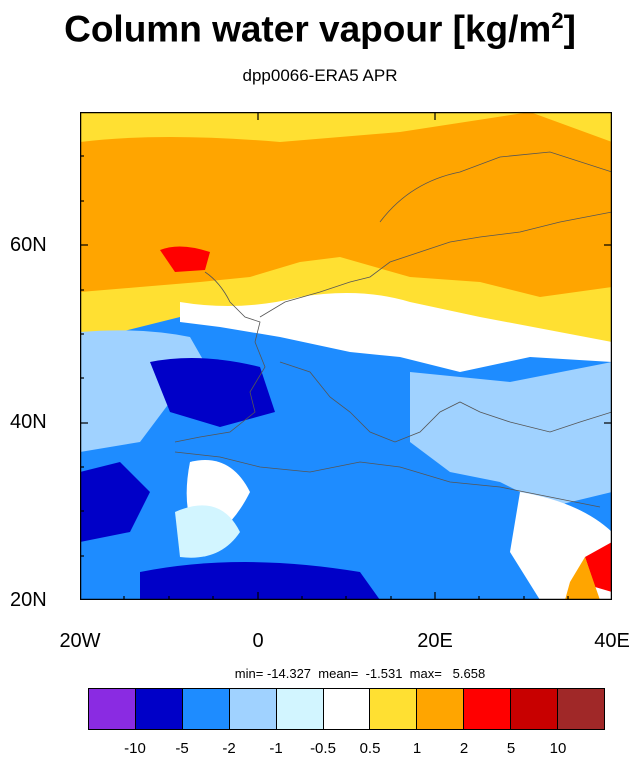 This screenshot has width=640, height=765. Describe the element at coordinates (28, 600) in the screenshot. I see `y-tick-label: 20N` at that location.